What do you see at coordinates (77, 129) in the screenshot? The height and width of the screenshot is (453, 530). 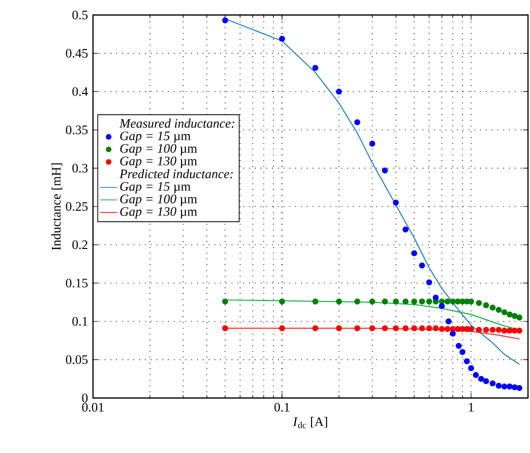 I see `y-tick-label: 0.35` at bounding box center [77, 129].